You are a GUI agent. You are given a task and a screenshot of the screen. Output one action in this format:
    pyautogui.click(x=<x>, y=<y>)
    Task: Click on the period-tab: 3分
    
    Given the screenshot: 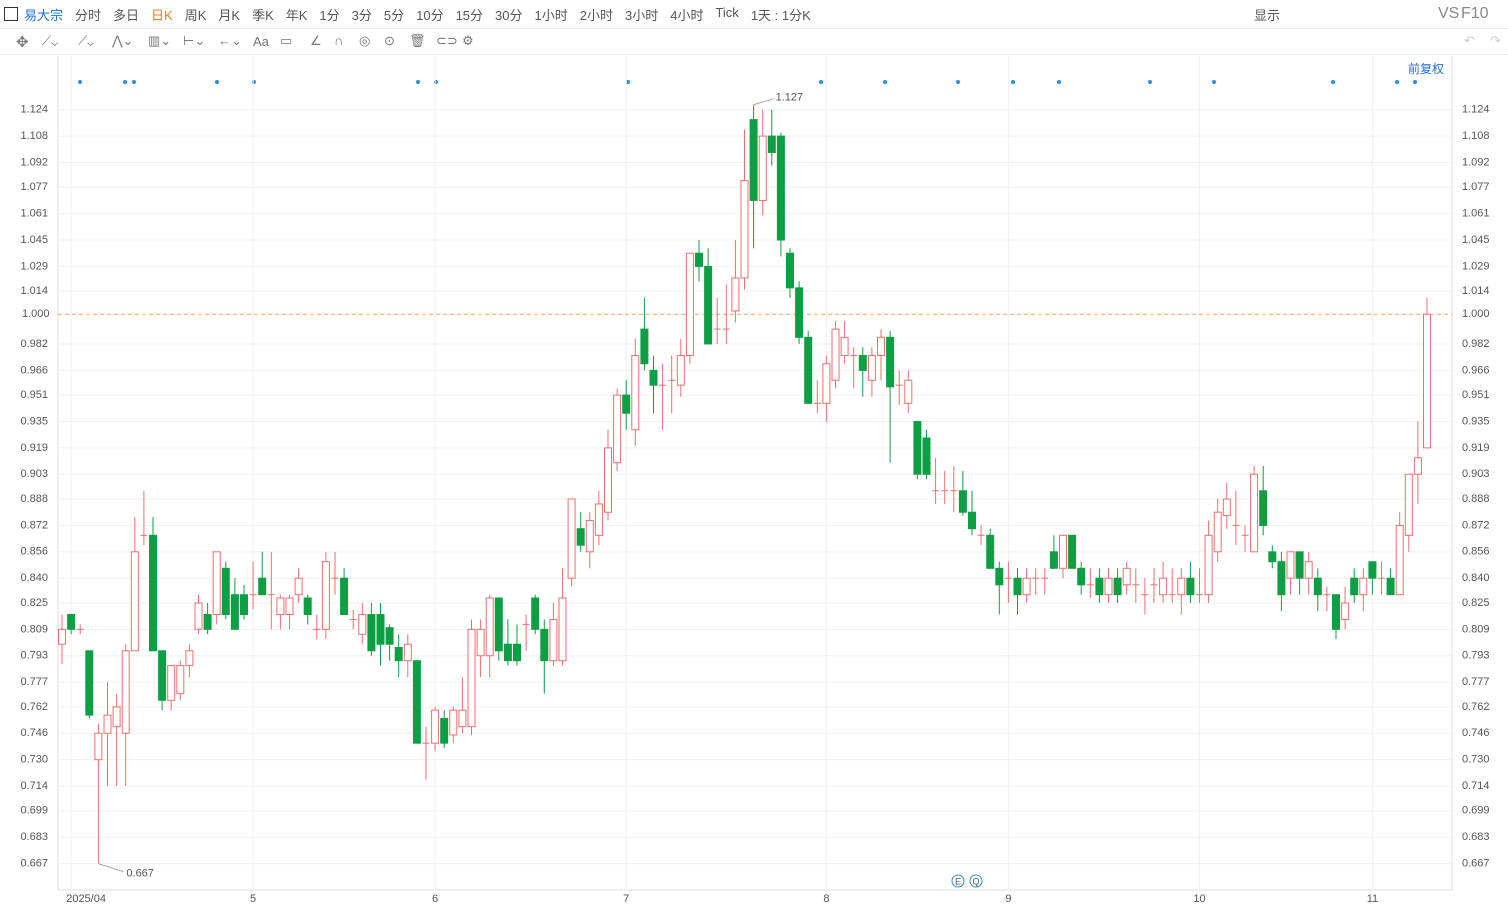 What is the action you would take?
    pyautogui.click(x=361, y=15)
    